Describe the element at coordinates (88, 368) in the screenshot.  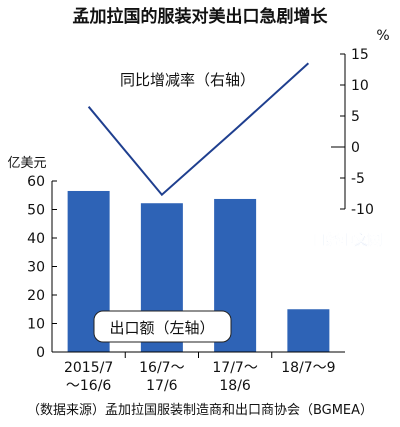
I see `x-tick-label: 2015/7` at that location.